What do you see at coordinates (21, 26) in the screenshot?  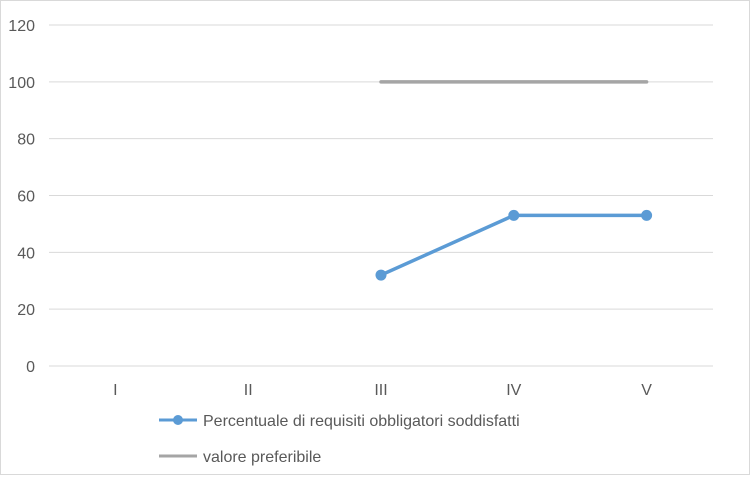 I see `y-tick-label: 120` at bounding box center [21, 26].